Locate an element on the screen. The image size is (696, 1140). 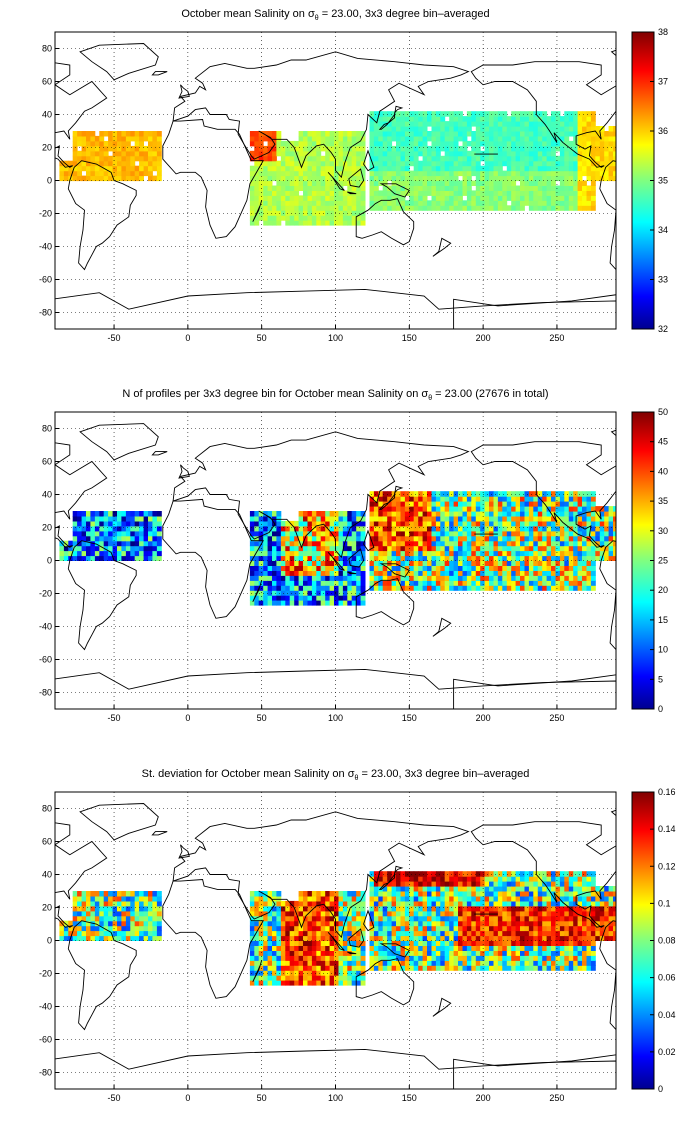
data-cells is located at coordinates (337, 928).